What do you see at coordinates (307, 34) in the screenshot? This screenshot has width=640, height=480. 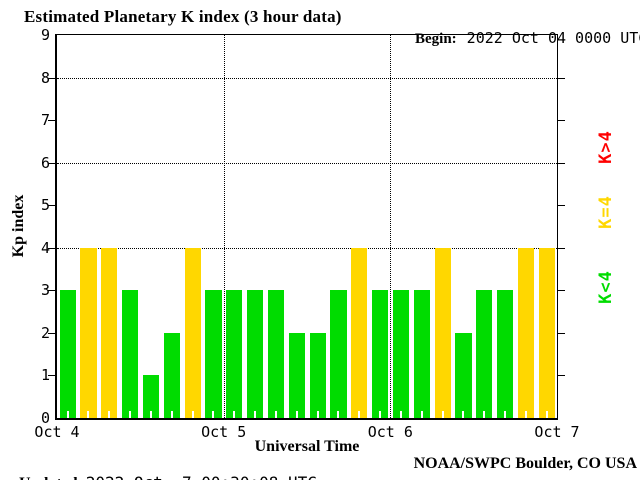 I see `plot-border-top` at bounding box center [307, 34].